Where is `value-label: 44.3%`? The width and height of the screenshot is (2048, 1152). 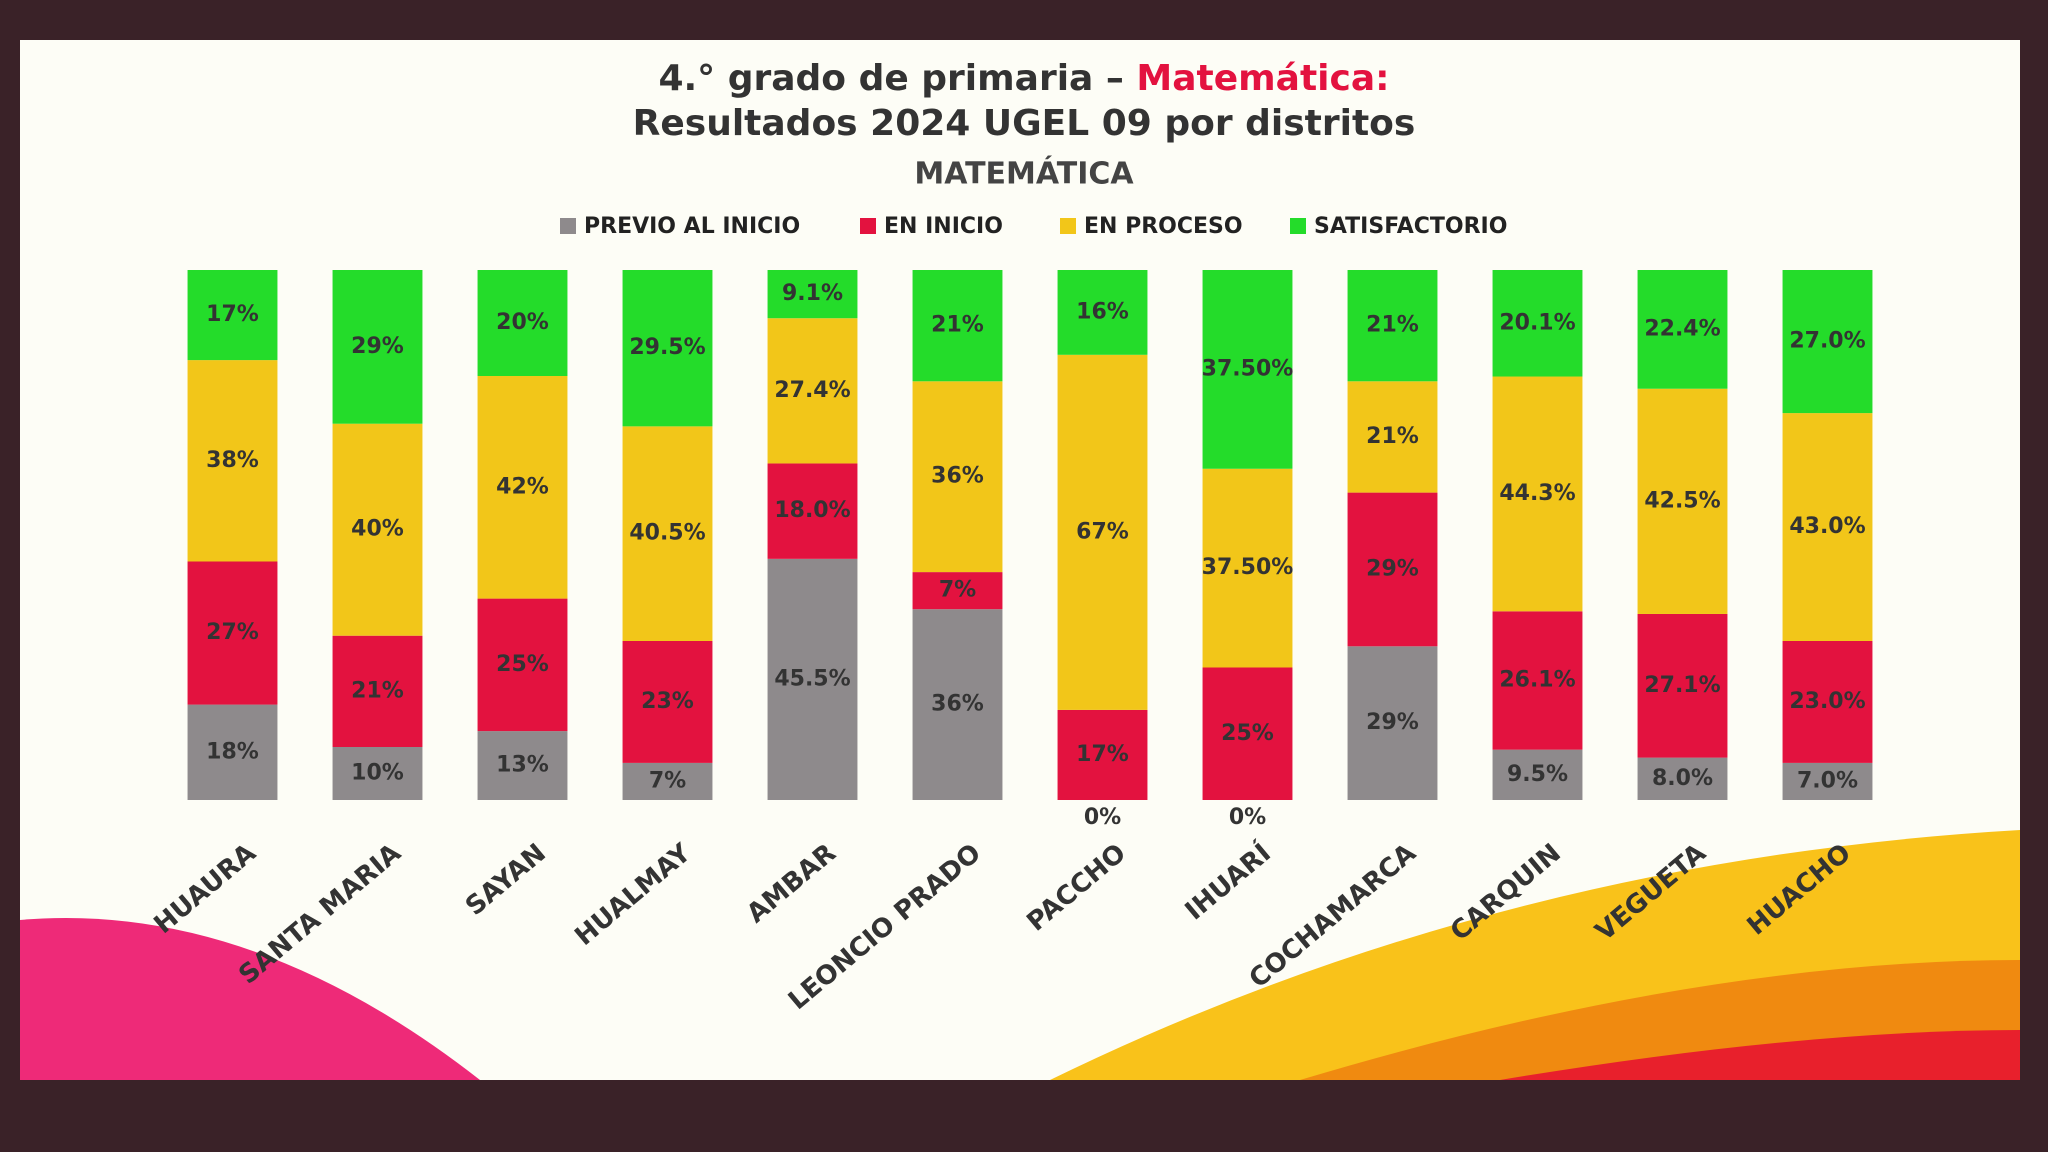
value-label: 44.3% is located at coordinates (1537, 493).